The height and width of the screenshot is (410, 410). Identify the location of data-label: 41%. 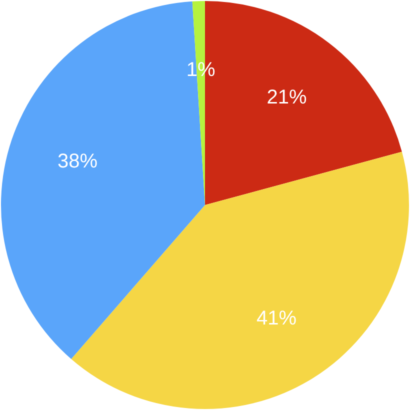
(276, 319).